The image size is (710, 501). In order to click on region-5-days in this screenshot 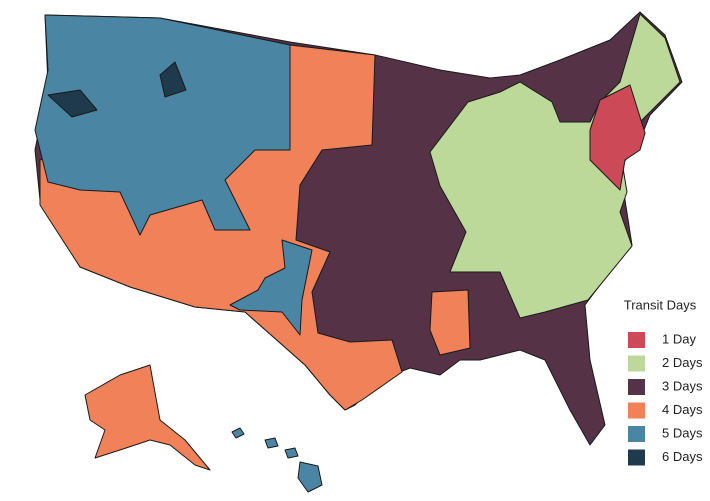, I will do `click(271, 287)`.